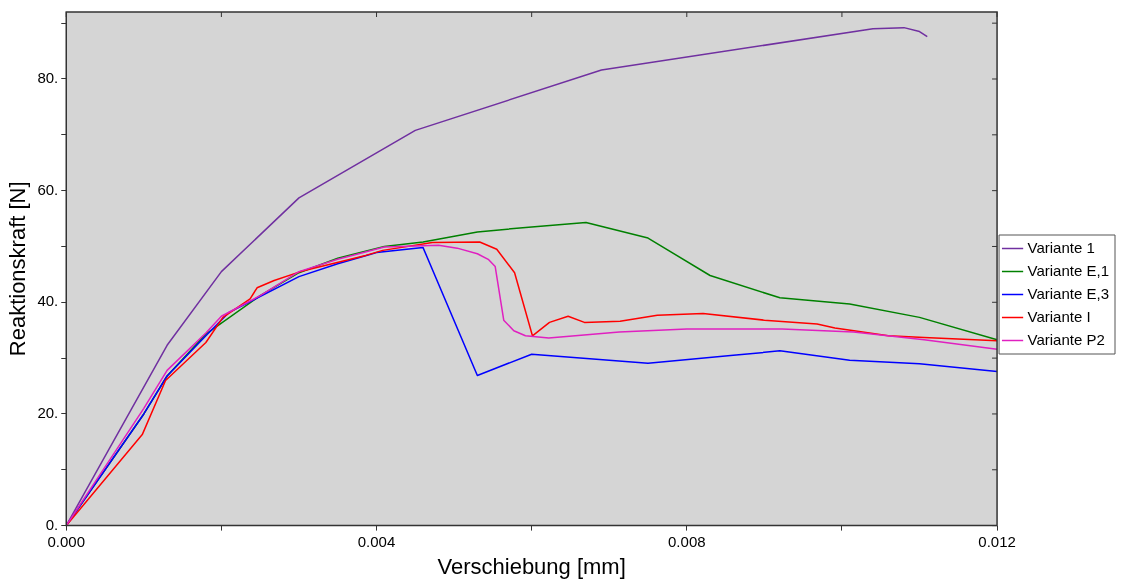  Describe the element at coordinates (531, 566) in the screenshot. I see `x-axis-title: Verschiebung [mm]` at that location.